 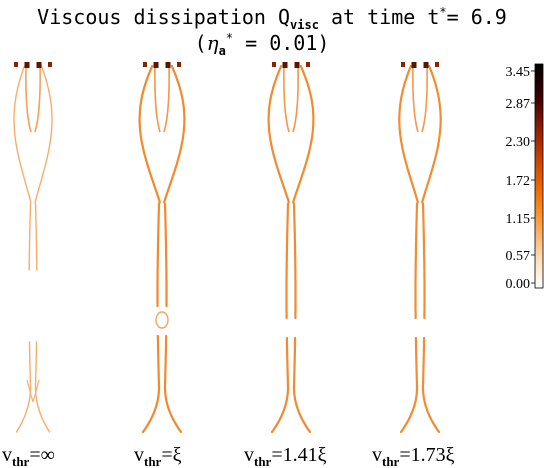 What do you see at coordinates (281, 43) in the screenshot?
I see `title2-suffix: = 0.01)` at bounding box center [281, 43].